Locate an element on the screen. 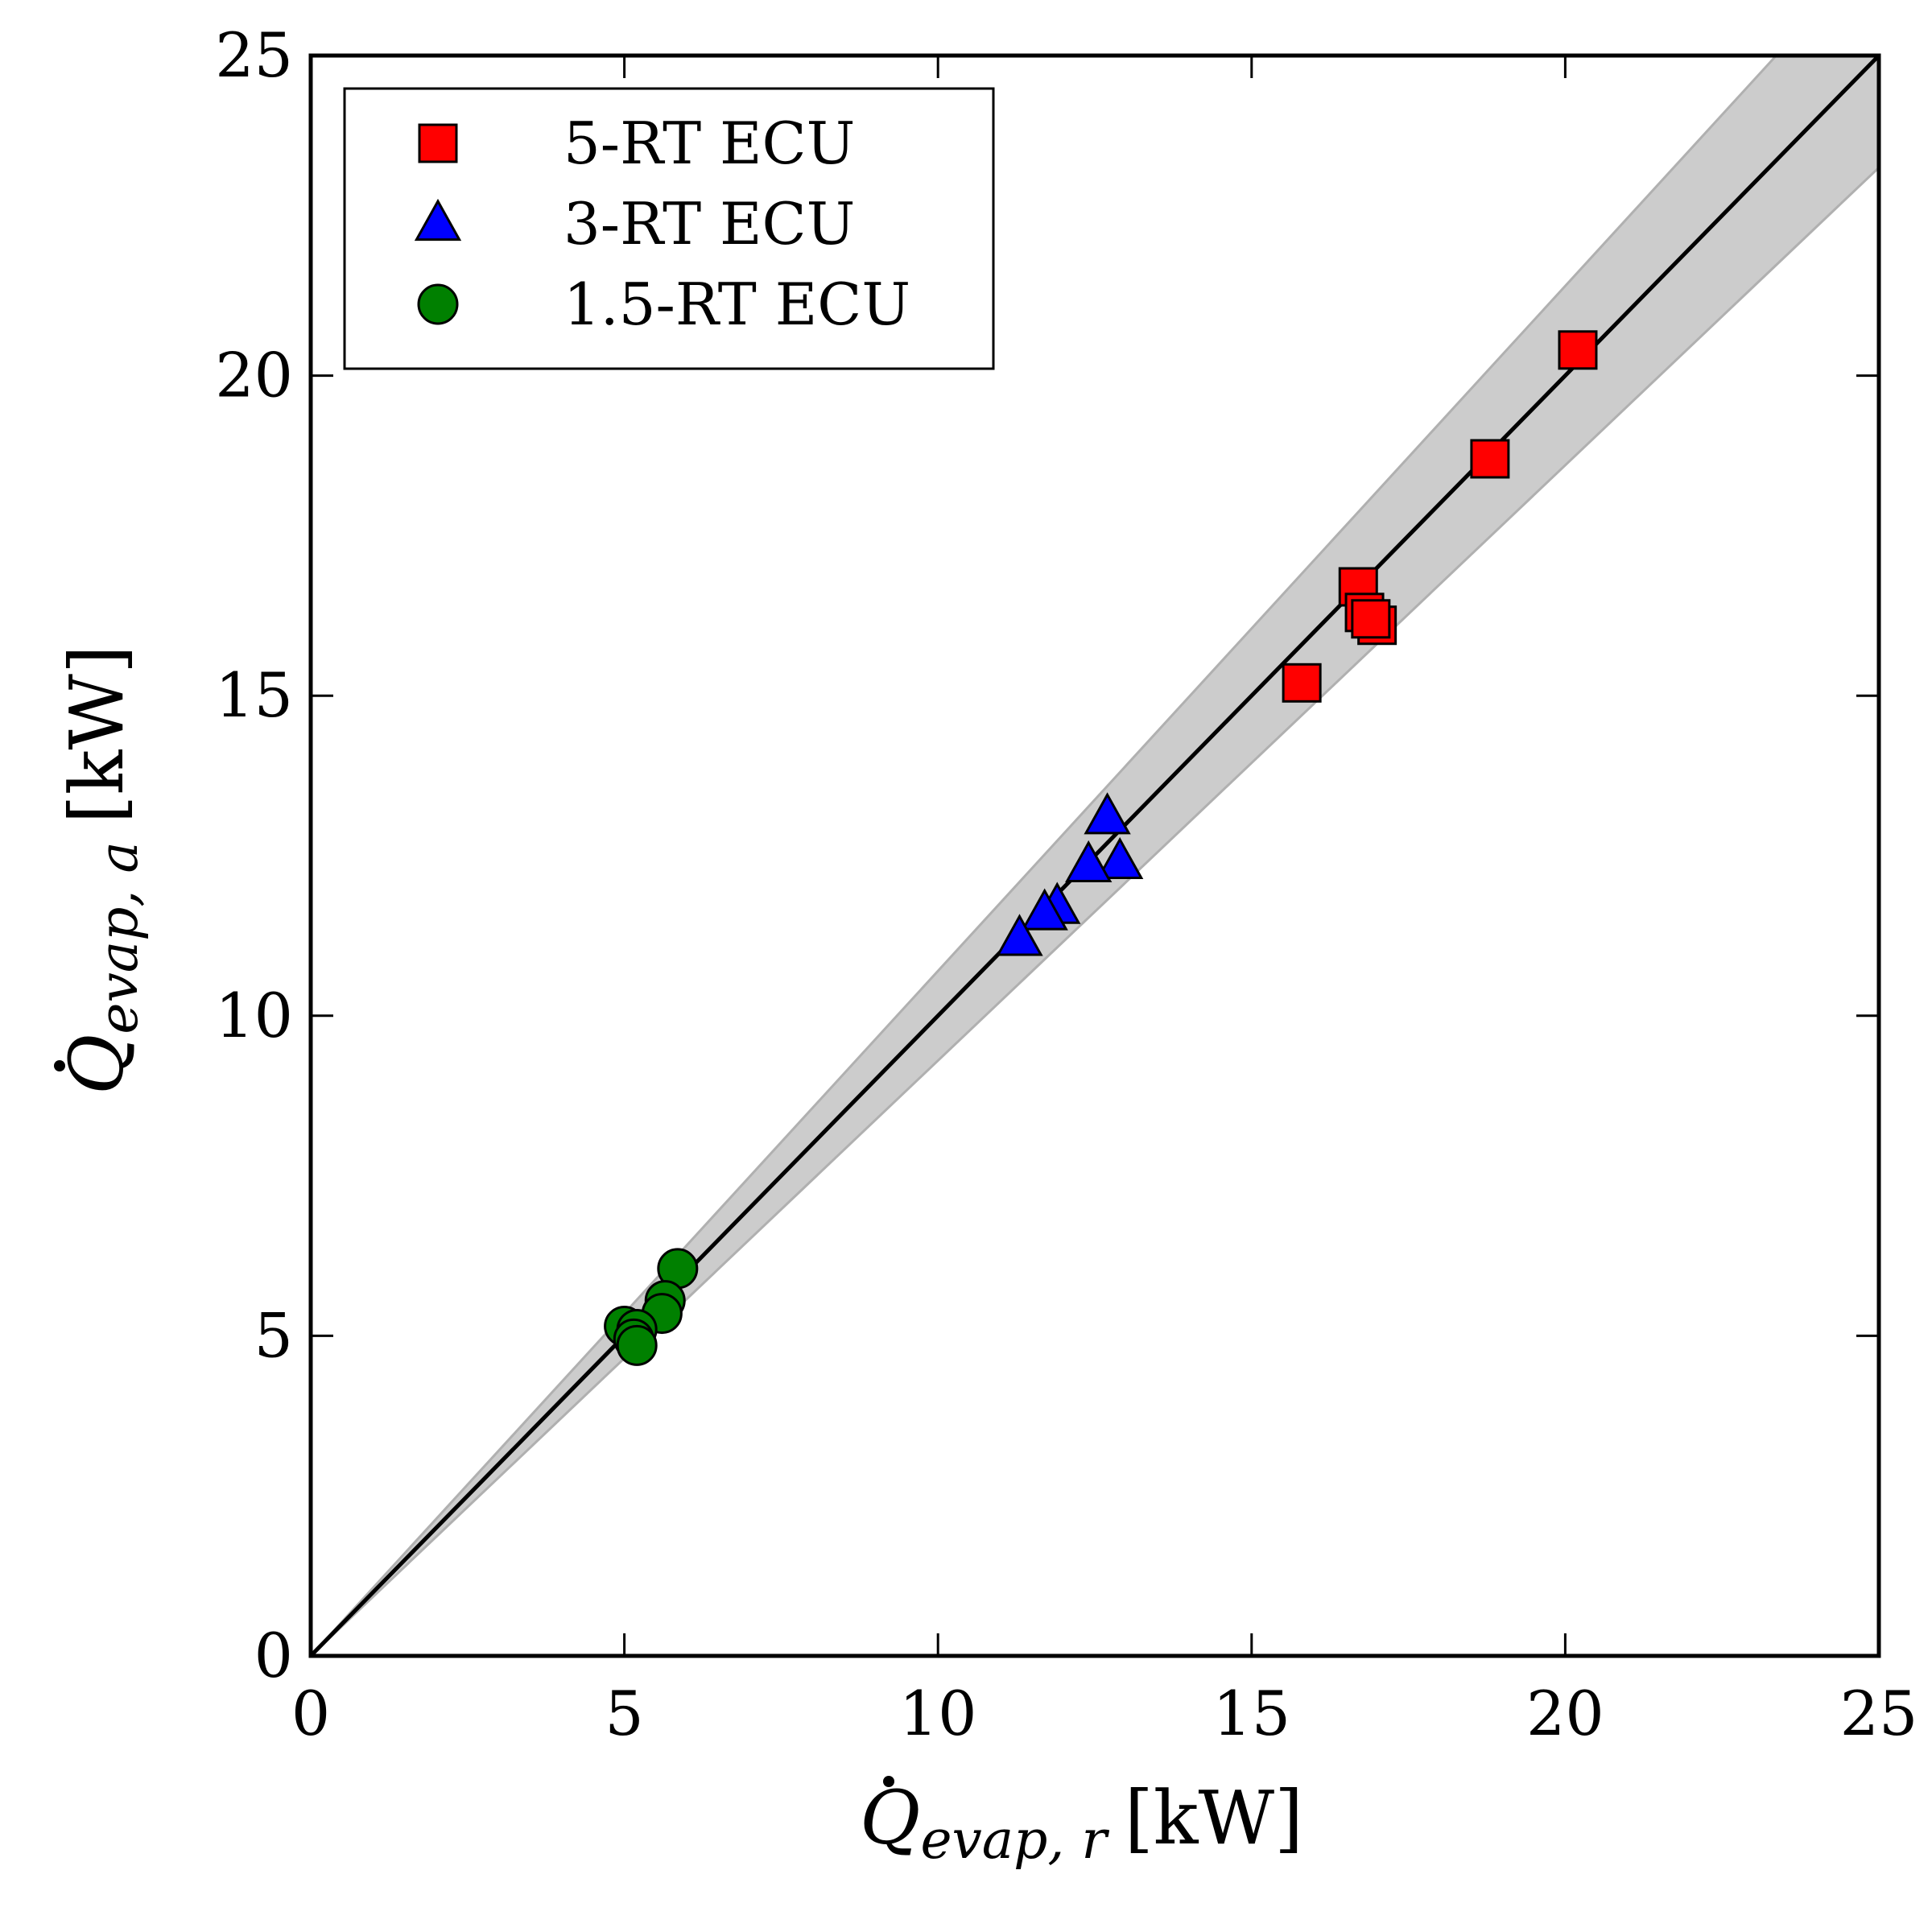  legend-item: 1.5-RT ECU is located at coordinates (663, 304).